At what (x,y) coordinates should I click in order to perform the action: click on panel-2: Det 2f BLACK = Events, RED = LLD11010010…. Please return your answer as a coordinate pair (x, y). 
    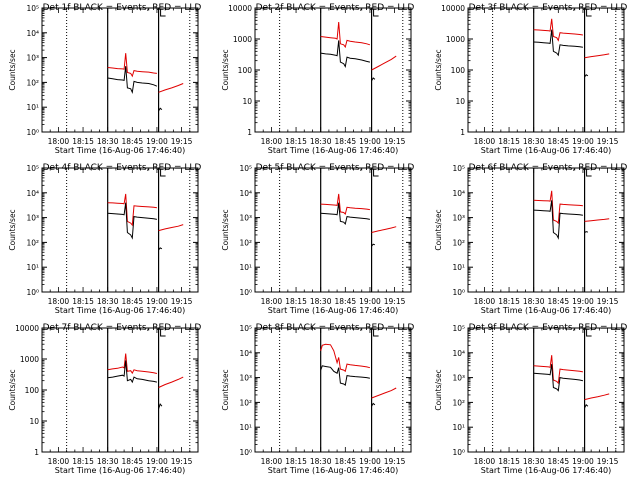
    Looking at the image, I should click on (317, 79).